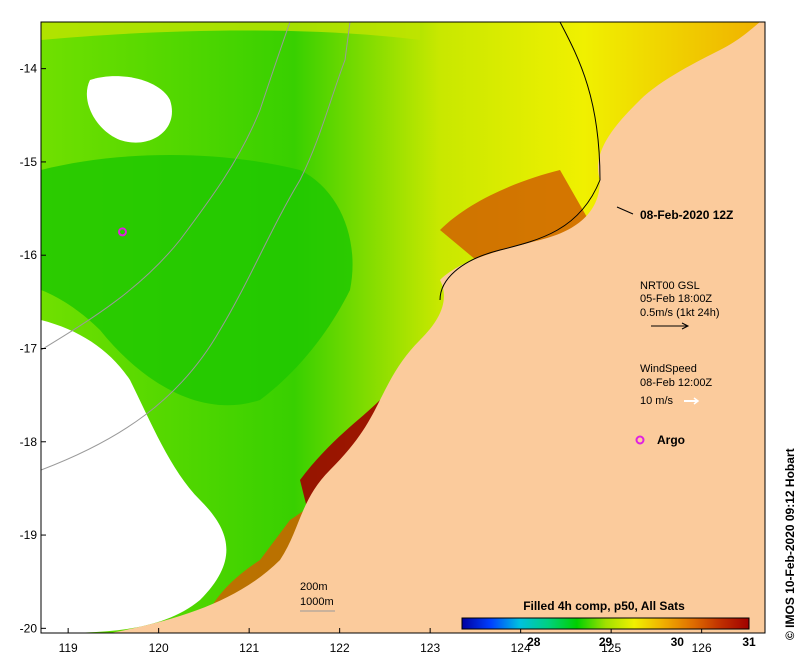  Describe the element at coordinates (641, 642) in the screenshot. I see `colorbar-ticks: 28 29 30 31` at that location.